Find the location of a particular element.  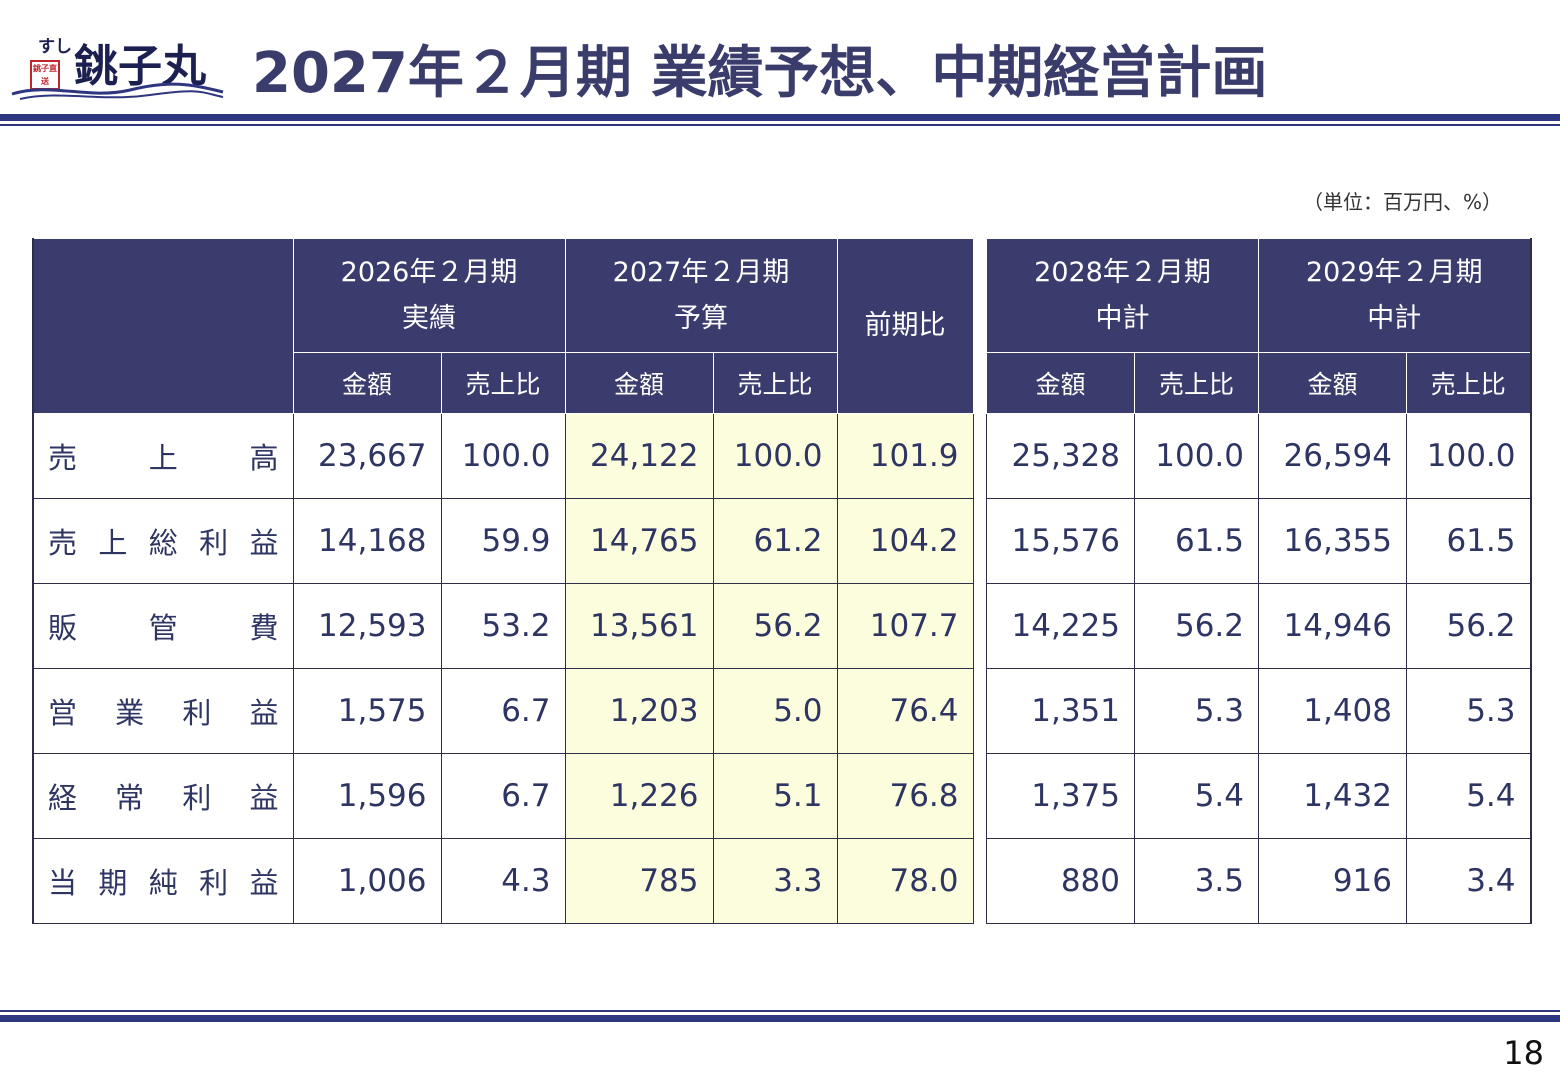

cell: 1,575 is located at coordinates (367, 711).